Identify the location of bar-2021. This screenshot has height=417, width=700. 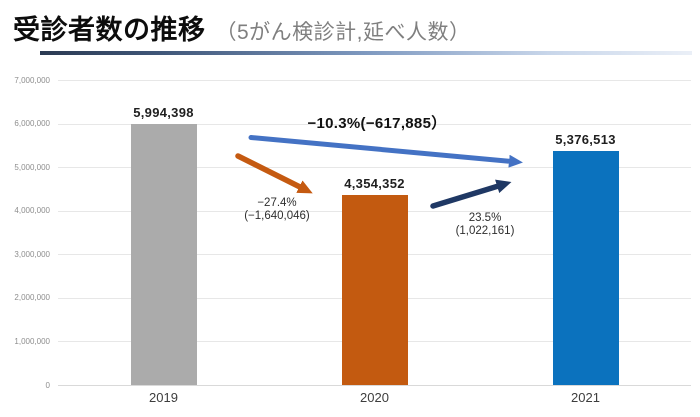
(585, 267).